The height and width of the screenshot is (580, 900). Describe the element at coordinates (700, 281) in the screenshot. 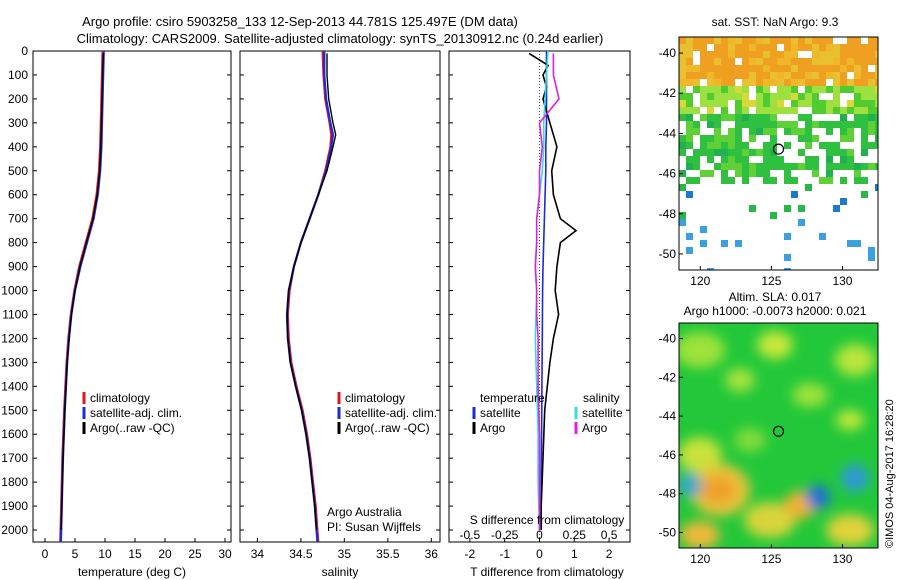

I see `map-x-tick-label: 120` at that location.